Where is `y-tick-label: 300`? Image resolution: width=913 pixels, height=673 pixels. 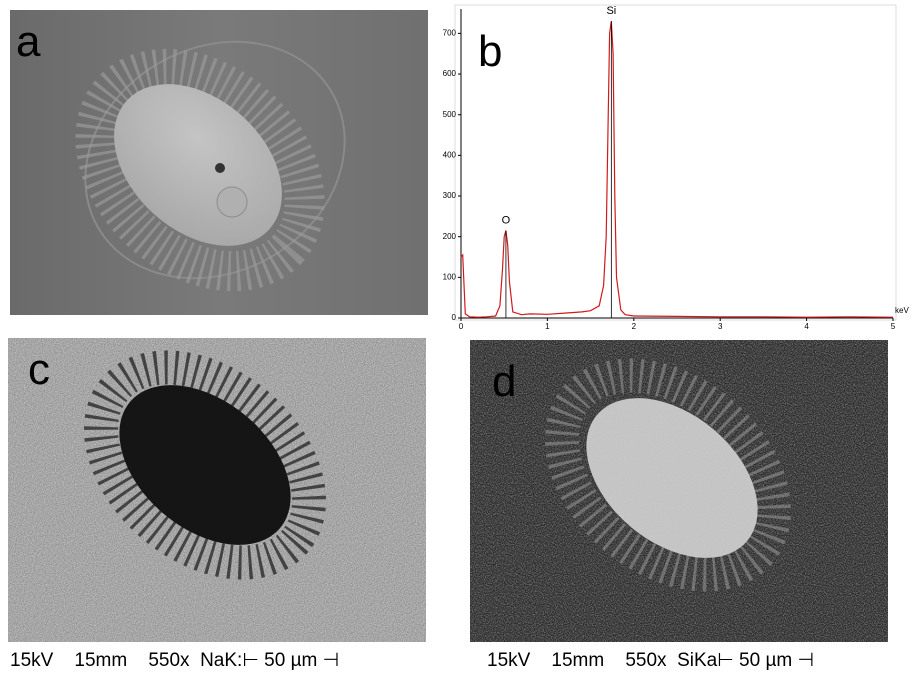 y-tick-label: 300 is located at coordinates (450, 195).